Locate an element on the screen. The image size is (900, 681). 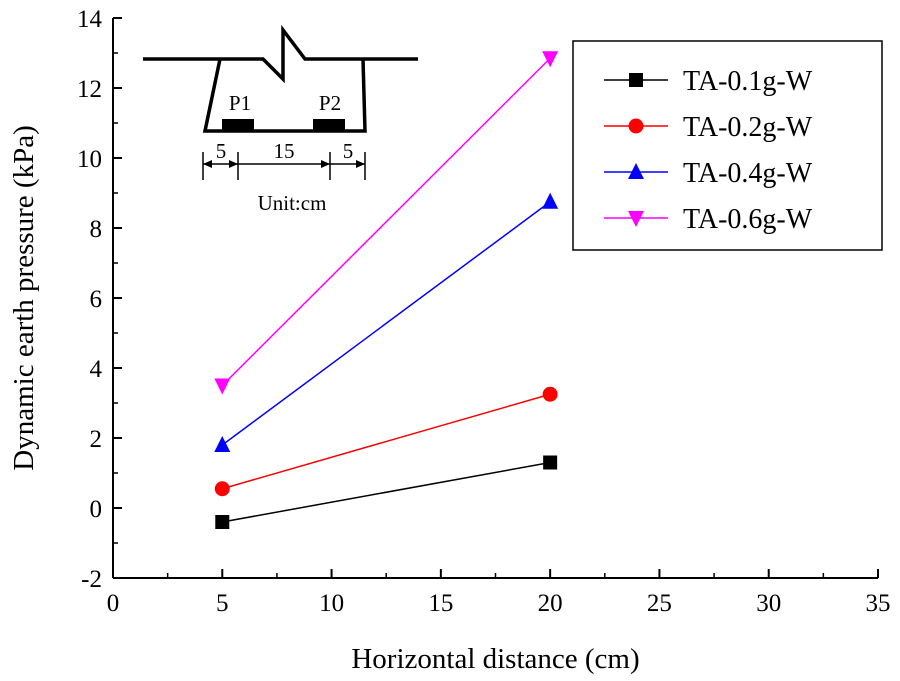
inset-unit-label: Unit:cm is located at coordinates (292, 203).